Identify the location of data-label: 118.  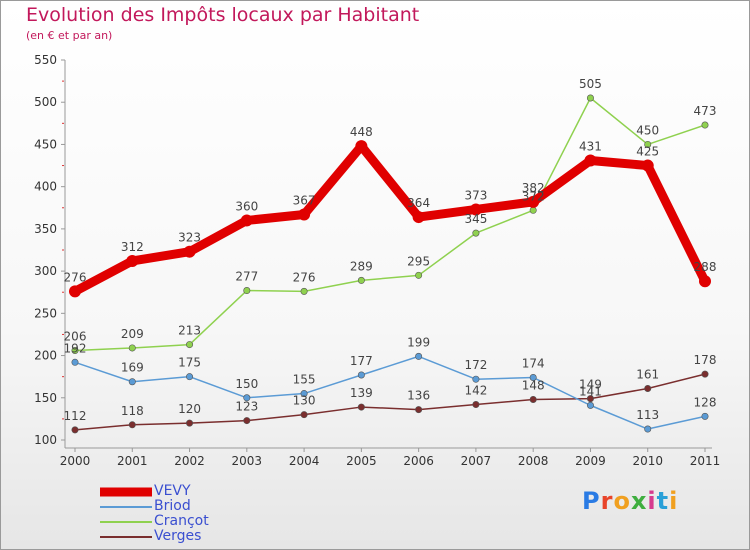
(132, 411).